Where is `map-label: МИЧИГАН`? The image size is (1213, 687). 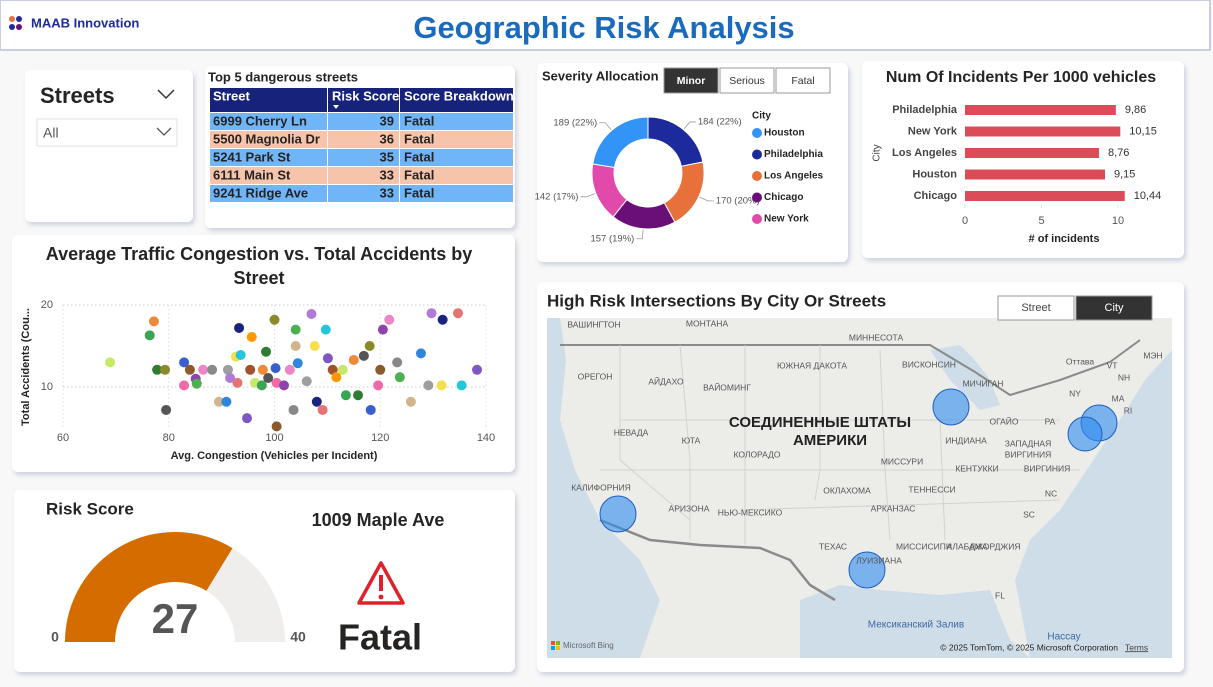
map-label: МИЧИГАН is located at coordinates (983, 383).